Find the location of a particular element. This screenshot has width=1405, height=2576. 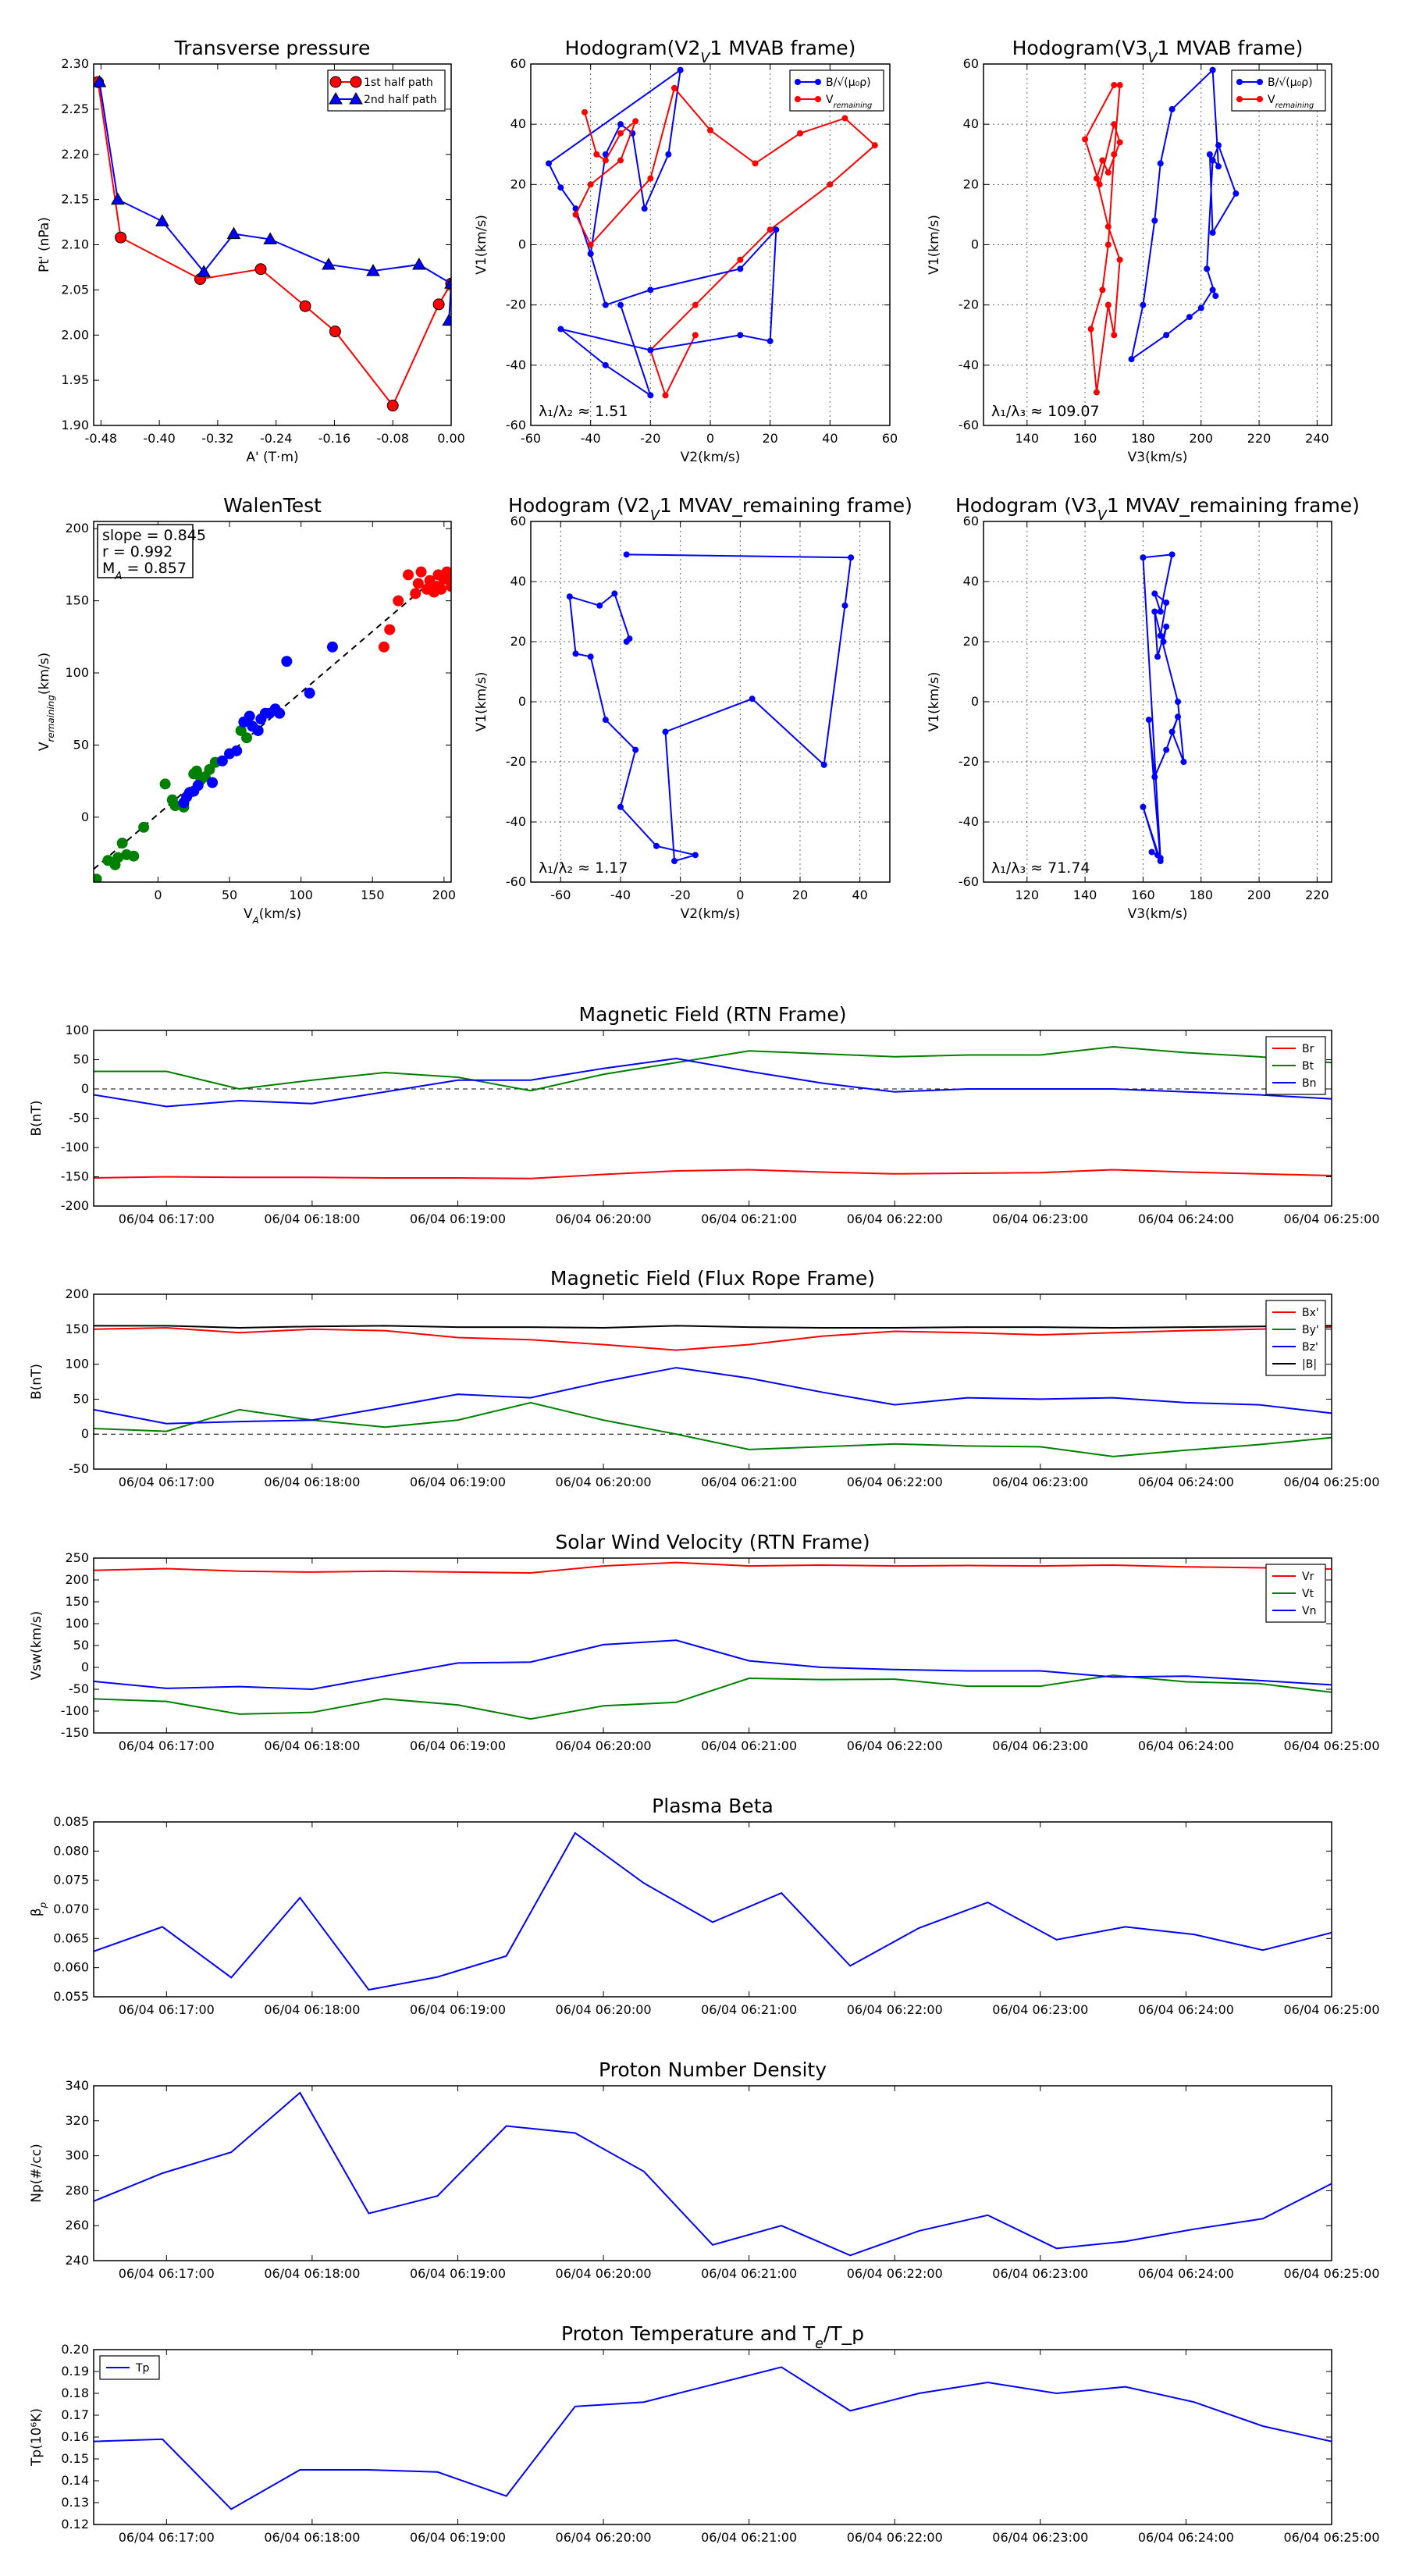

y-tick-label: 280 is located at coordinates (77, 2190).